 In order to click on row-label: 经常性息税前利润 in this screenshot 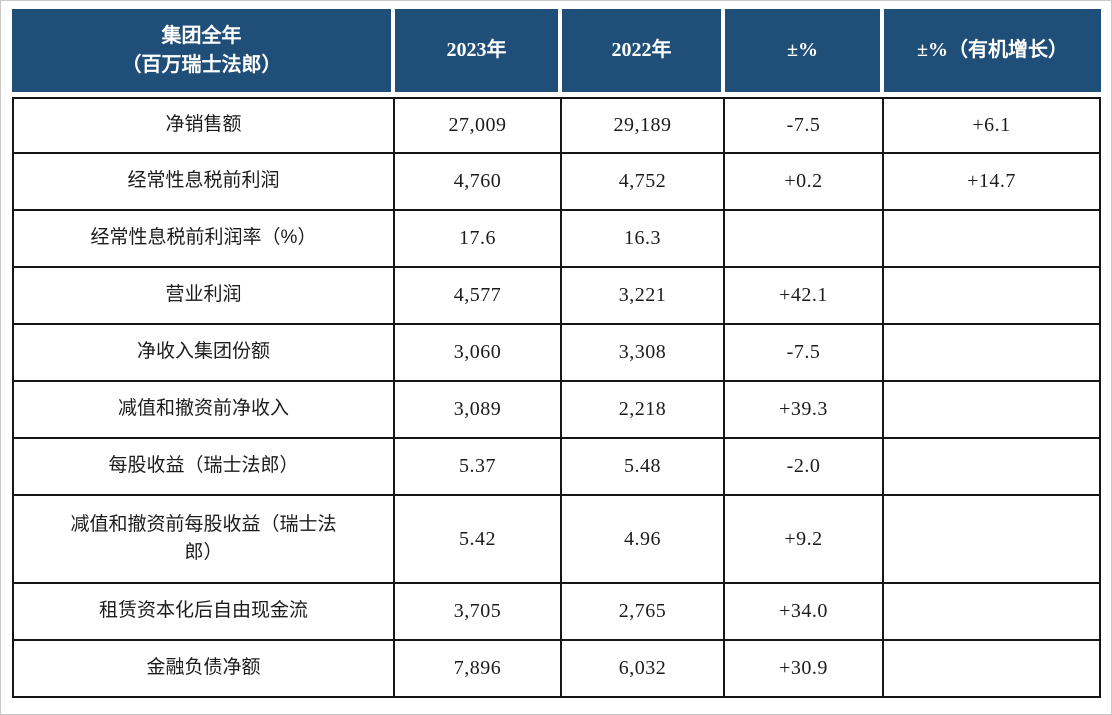, I will do `click(203, 182)`.